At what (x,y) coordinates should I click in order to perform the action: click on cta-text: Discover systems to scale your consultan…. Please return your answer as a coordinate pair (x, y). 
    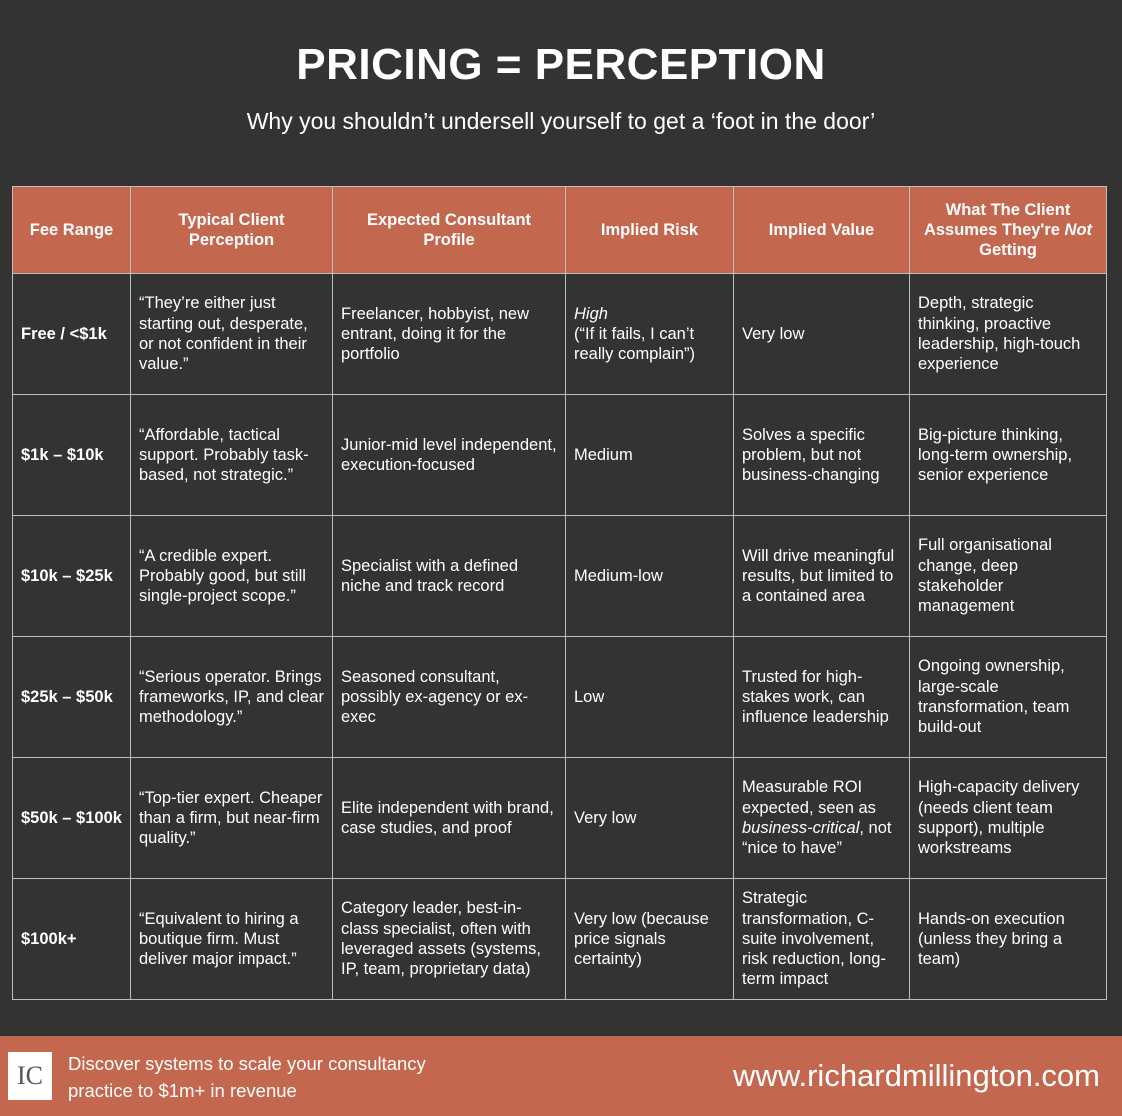
    Looking at the image, I should click on (247, 1077).